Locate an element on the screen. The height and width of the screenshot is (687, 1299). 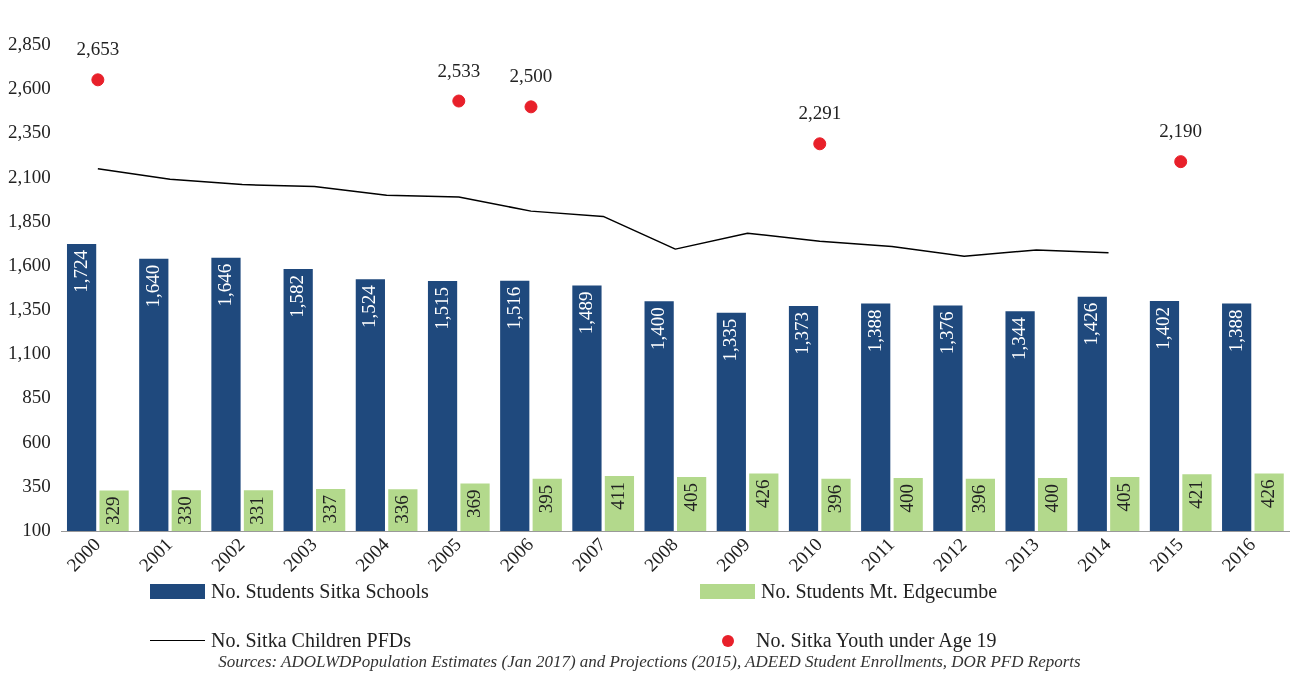
data-label: 2,653 is located at coordinates (98, 49).